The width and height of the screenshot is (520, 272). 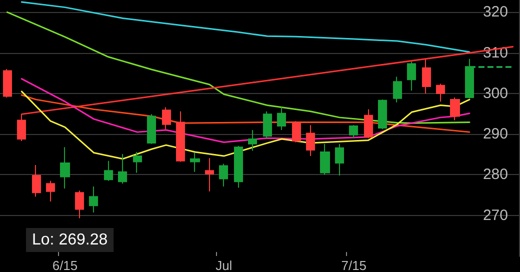 I want to click on y-tick-label: 320, so click(x=495, y=12).